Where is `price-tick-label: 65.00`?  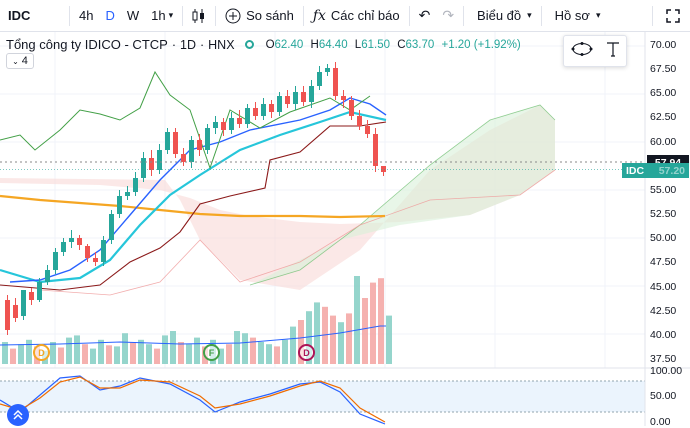
price-tick-label: 65.00 is located at coordinates (663, 93).